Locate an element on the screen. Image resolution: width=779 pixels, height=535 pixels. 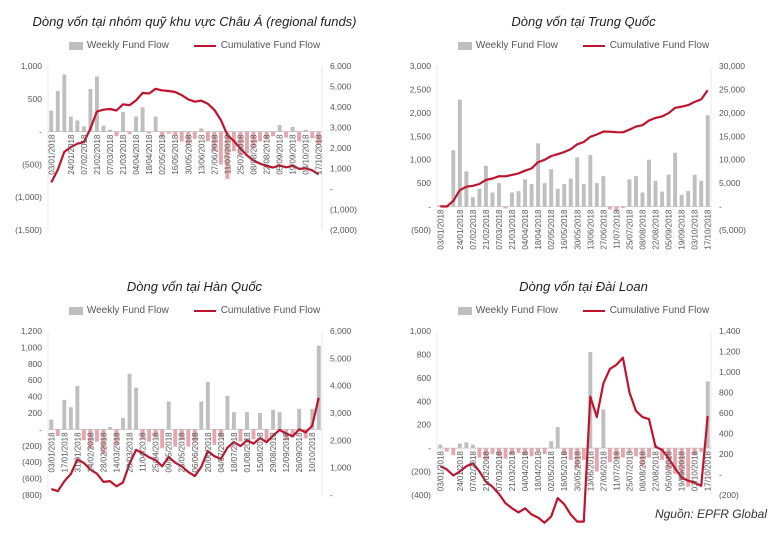
chart-title: Dòng vốn tại Hàn Quốc is located at coordinates (194, 286).